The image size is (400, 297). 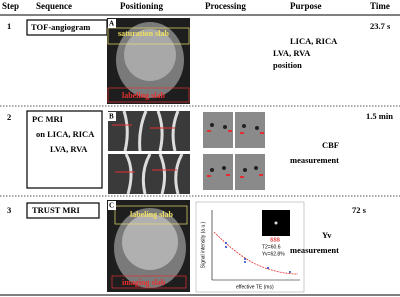 I want to click on header-cell: Sequence, so click(x=54, y=6).